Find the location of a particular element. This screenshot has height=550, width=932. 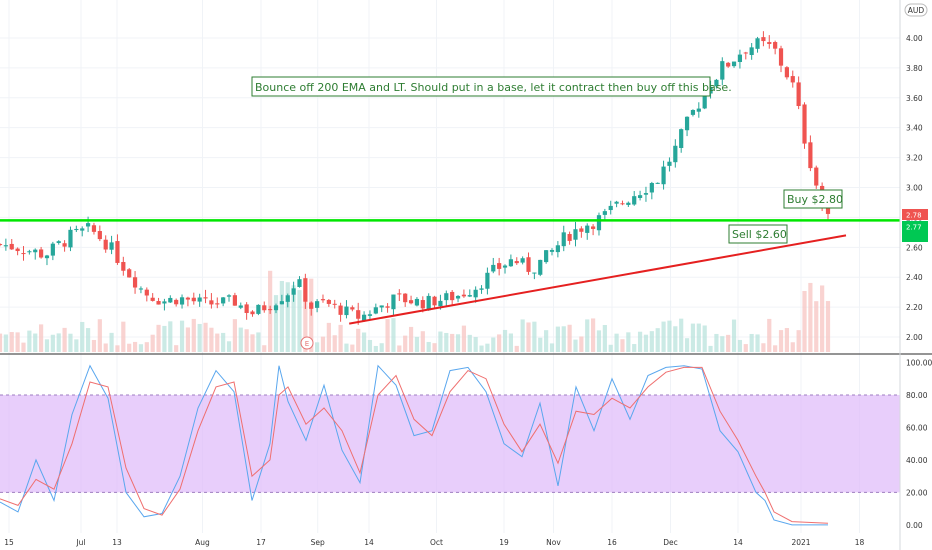

time-tick-label: 14 is located at coordinates (738, 542).